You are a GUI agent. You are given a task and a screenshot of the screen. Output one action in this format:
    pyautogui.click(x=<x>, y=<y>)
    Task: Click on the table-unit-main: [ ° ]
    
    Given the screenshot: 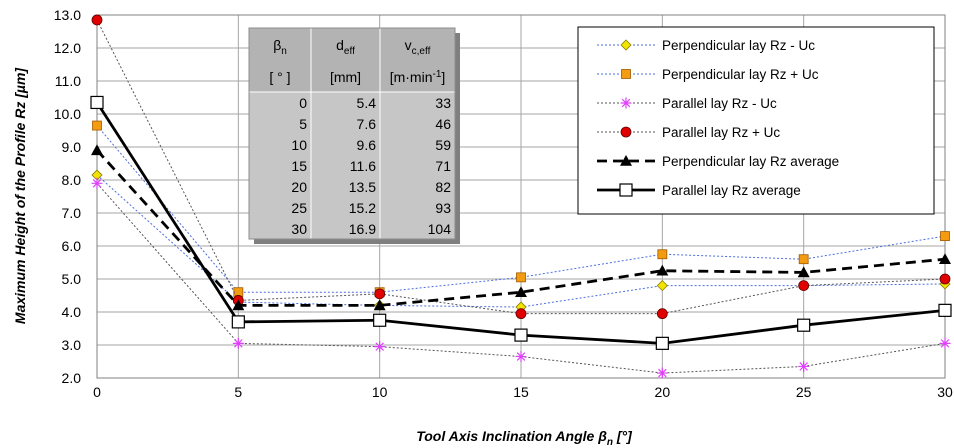 What is the action you would take?
    pyautogui.click(x=279, y=77)
    